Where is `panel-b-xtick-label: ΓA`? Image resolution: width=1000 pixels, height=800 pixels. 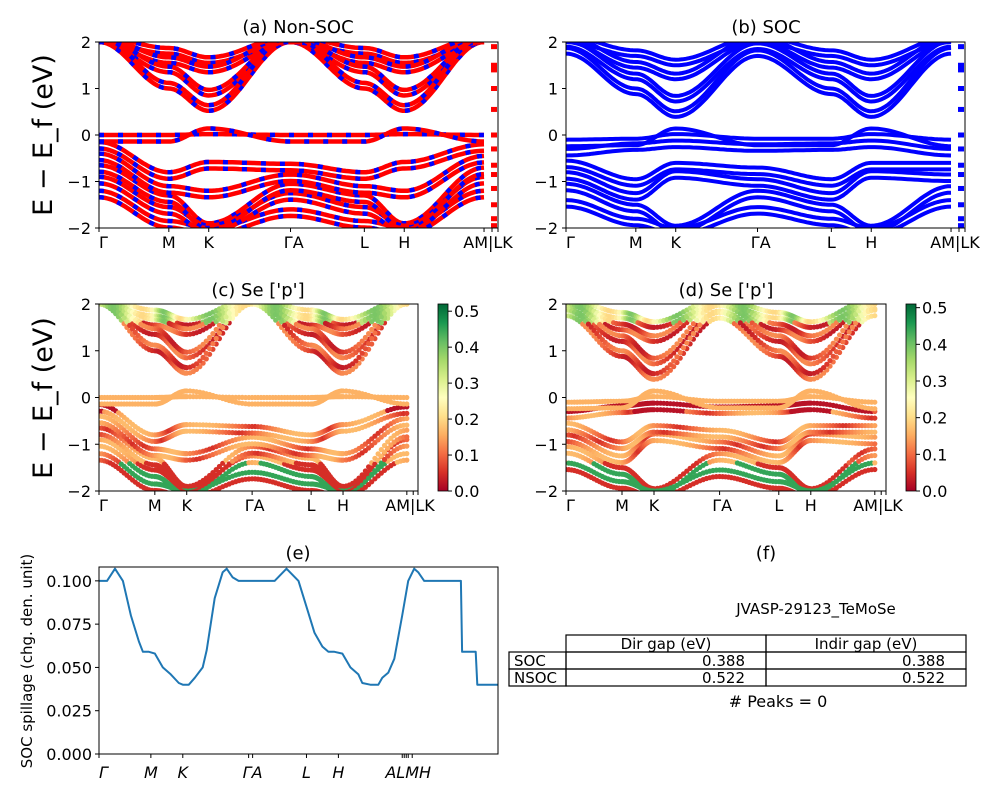
panel-b-xtick-label: ΓA is located at coordinates (761, 242).